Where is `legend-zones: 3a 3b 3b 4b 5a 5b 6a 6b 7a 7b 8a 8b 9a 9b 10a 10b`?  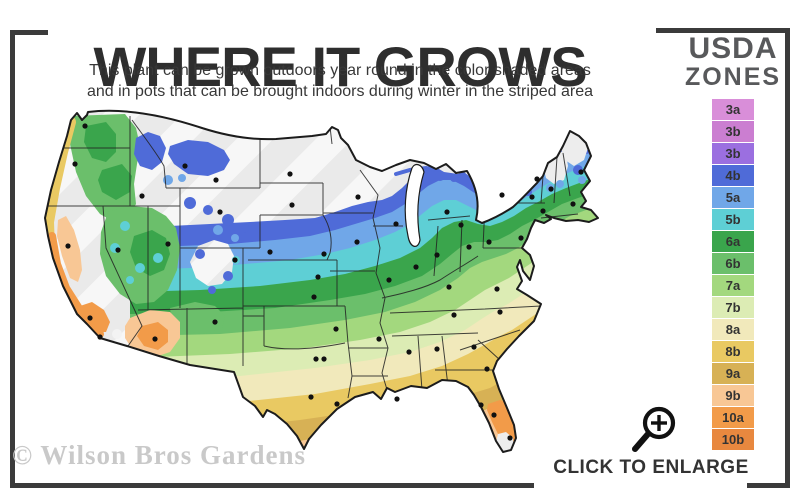
legend-zones: 3a 3b 3b 4b 5a 5b 6a 6b 7a 7b 8a 8b 9a 9b 10a 10b is located at coordinates (733, 275).